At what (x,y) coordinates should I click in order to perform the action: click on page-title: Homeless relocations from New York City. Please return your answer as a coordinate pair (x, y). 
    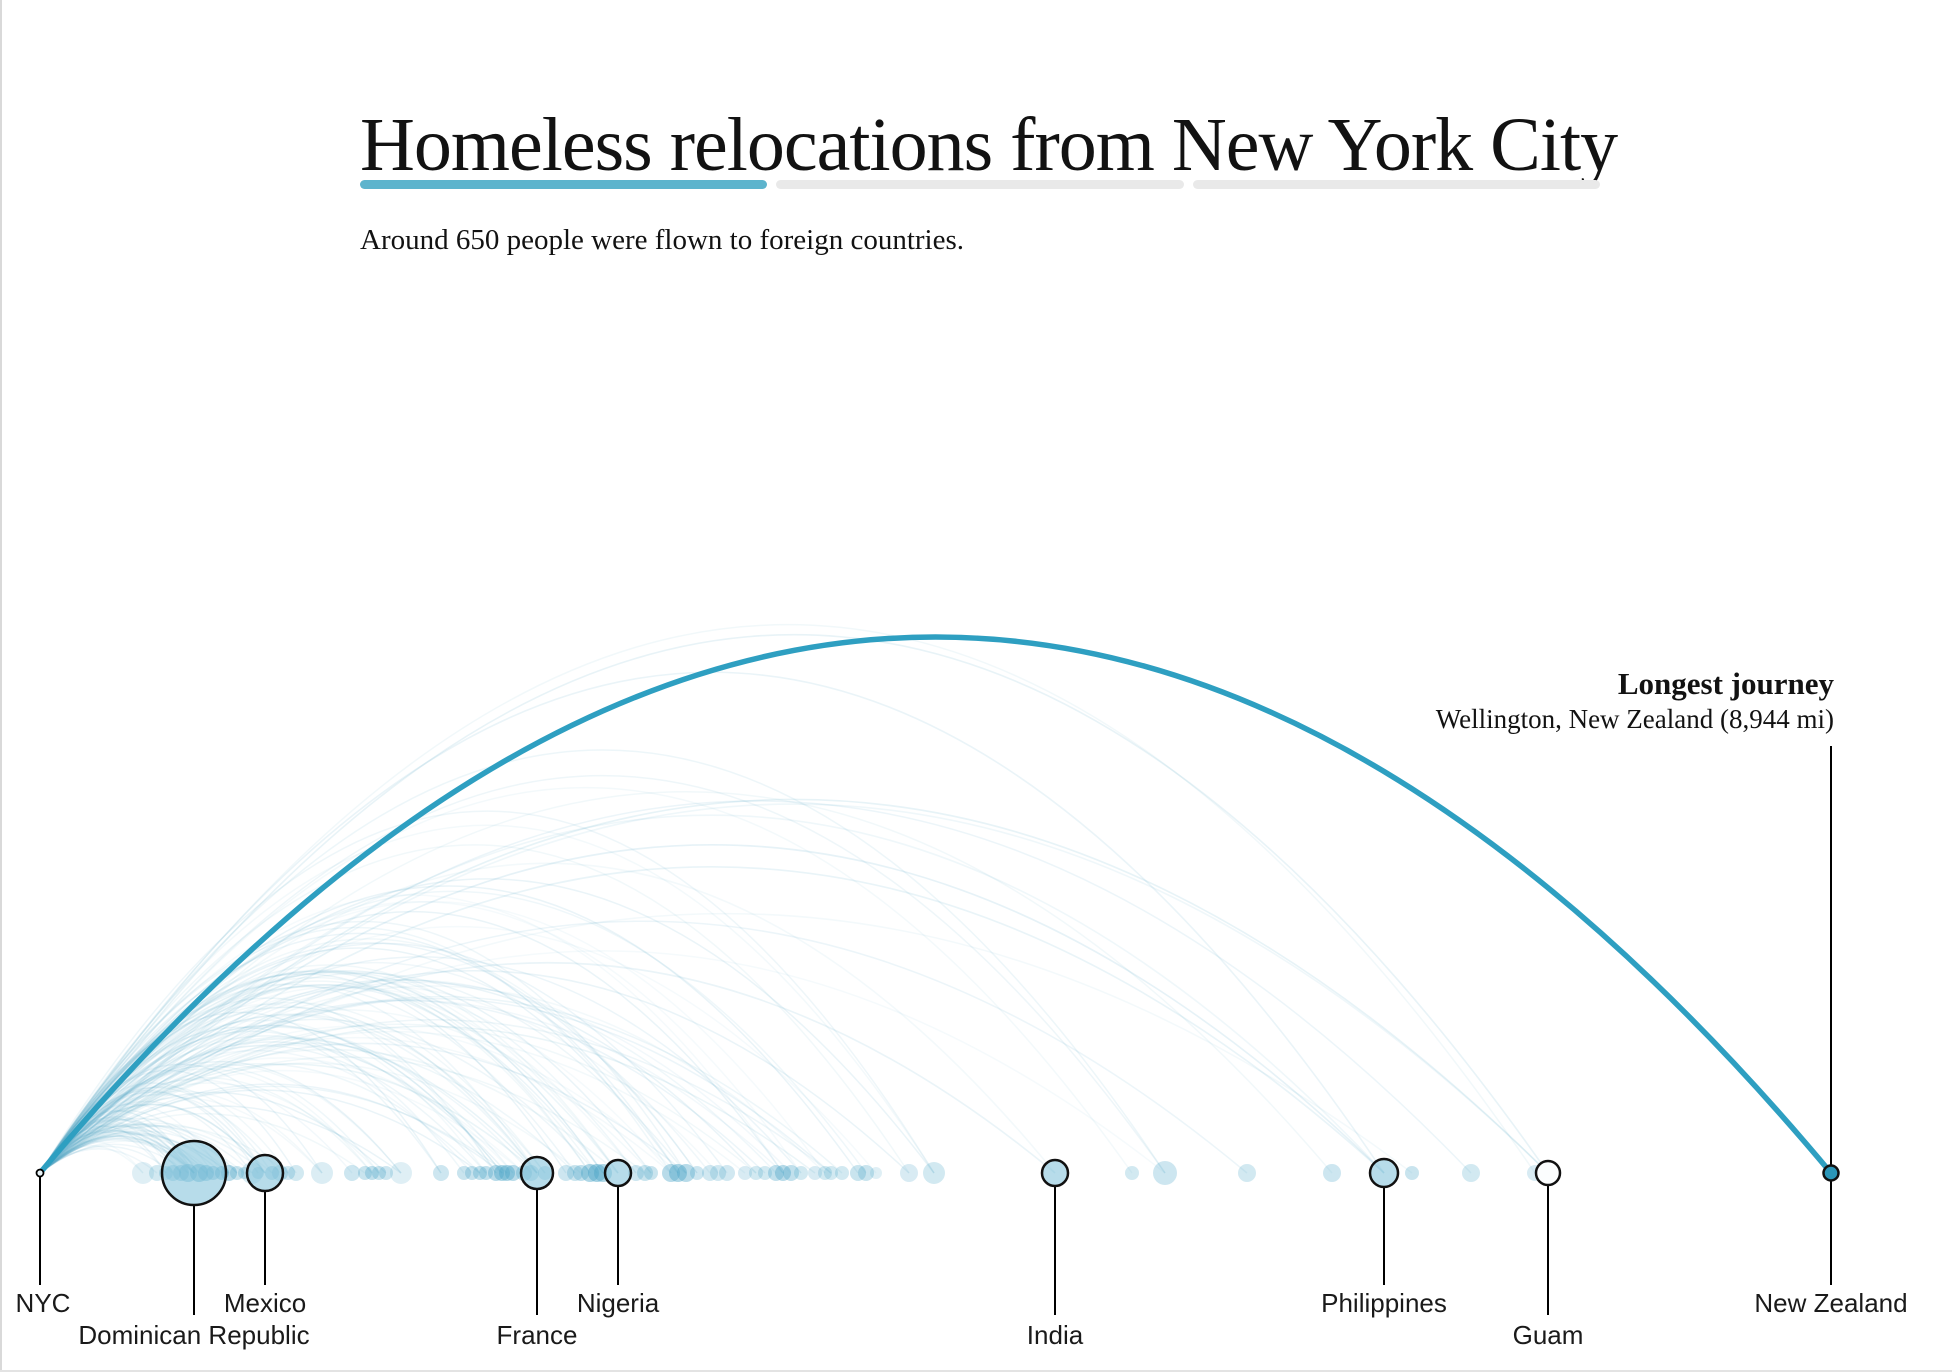
    Looking at the image, I should click on (989, 144).